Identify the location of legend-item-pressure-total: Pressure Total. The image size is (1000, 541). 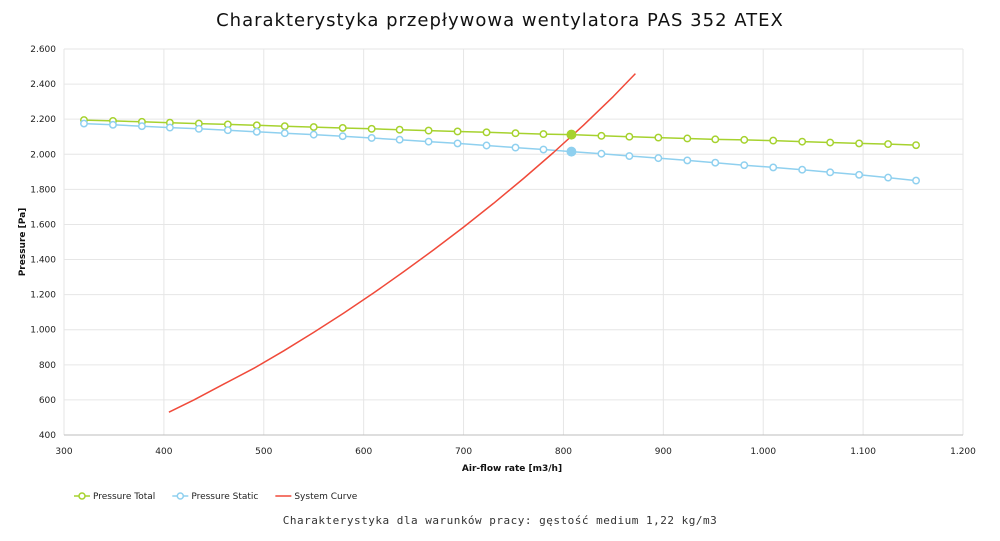
(114, 497).